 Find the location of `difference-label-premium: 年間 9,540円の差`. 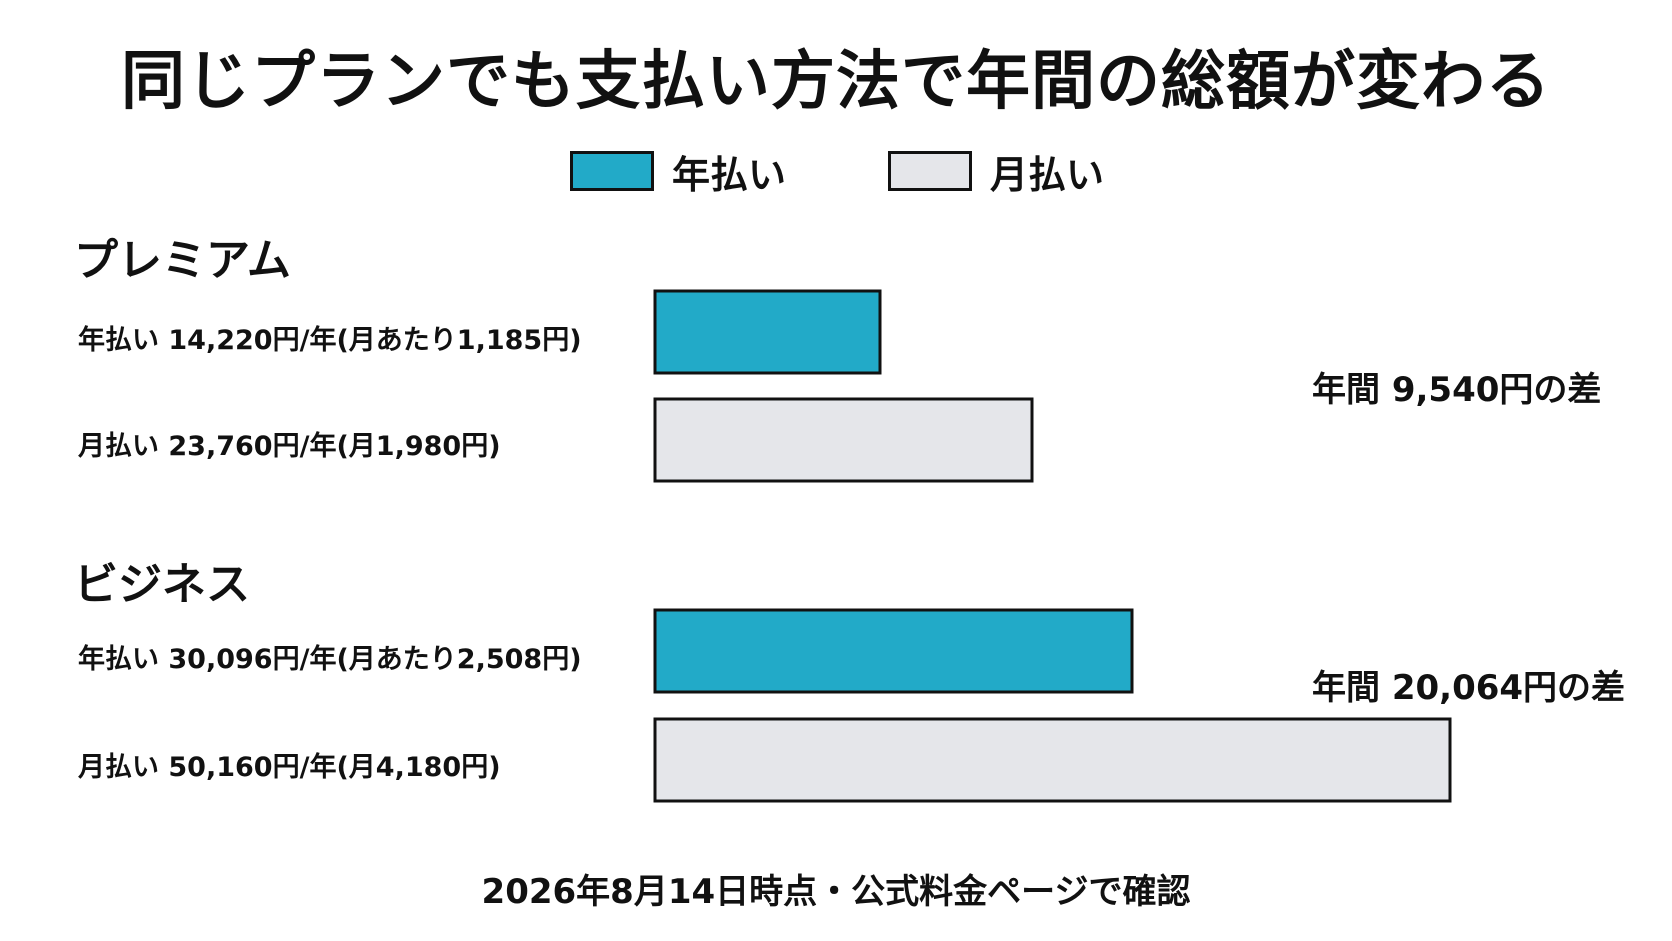

difference-label-premium: 年間 9,540円の差 is located at coordinates (1457, 390).